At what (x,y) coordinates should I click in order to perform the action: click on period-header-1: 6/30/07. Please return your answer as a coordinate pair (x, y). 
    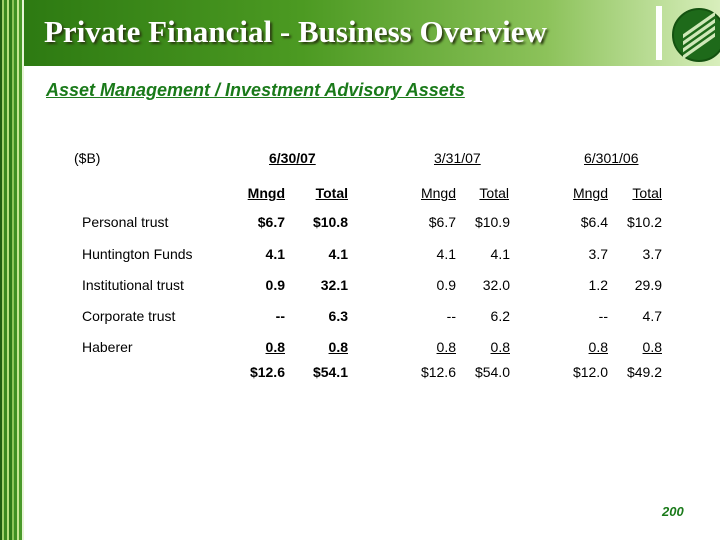
    Looking at the image, I should click on (292, 158).